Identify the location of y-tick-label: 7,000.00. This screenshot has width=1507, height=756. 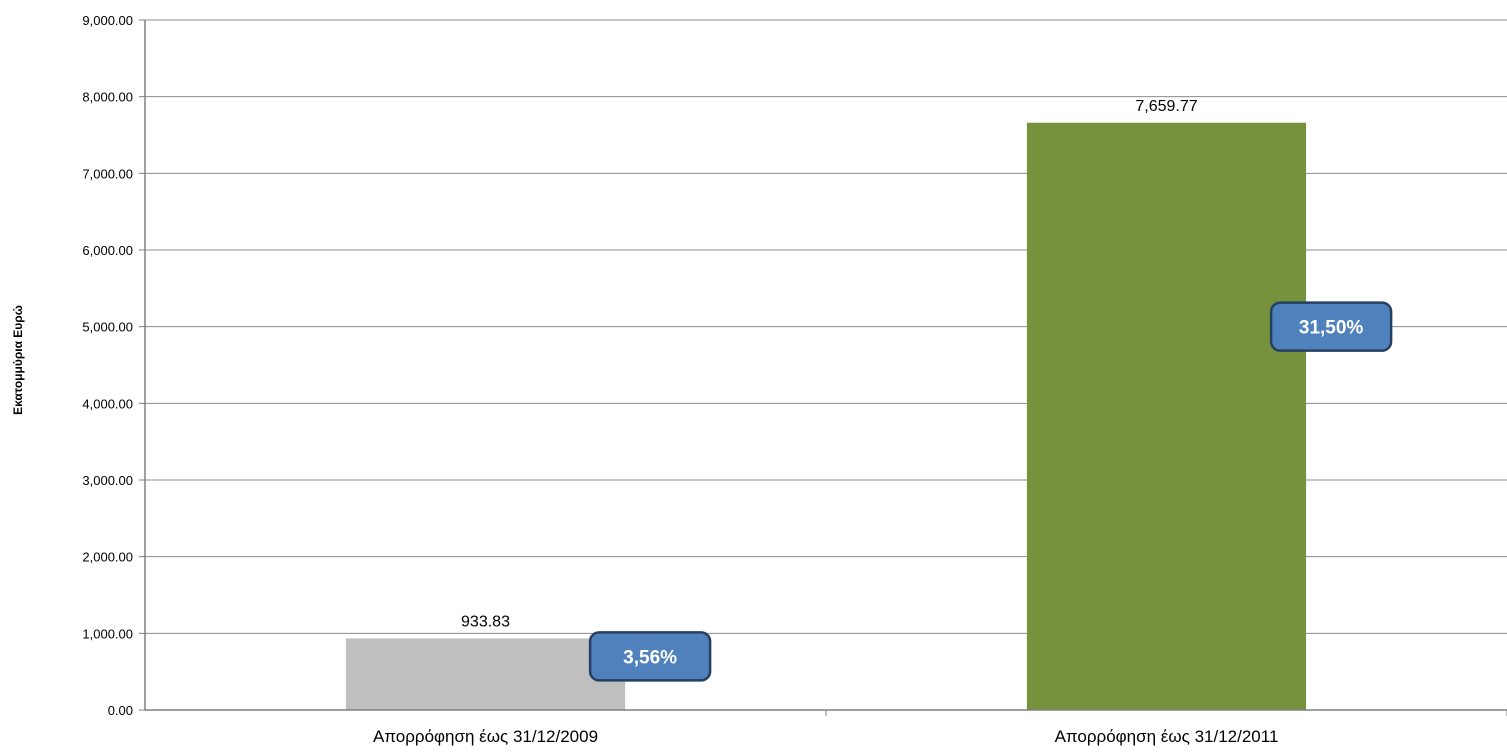
(107, 173).